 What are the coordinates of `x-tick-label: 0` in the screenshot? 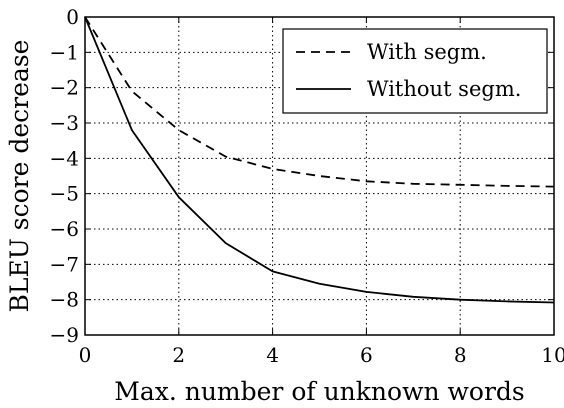 It's located at (85, 355).